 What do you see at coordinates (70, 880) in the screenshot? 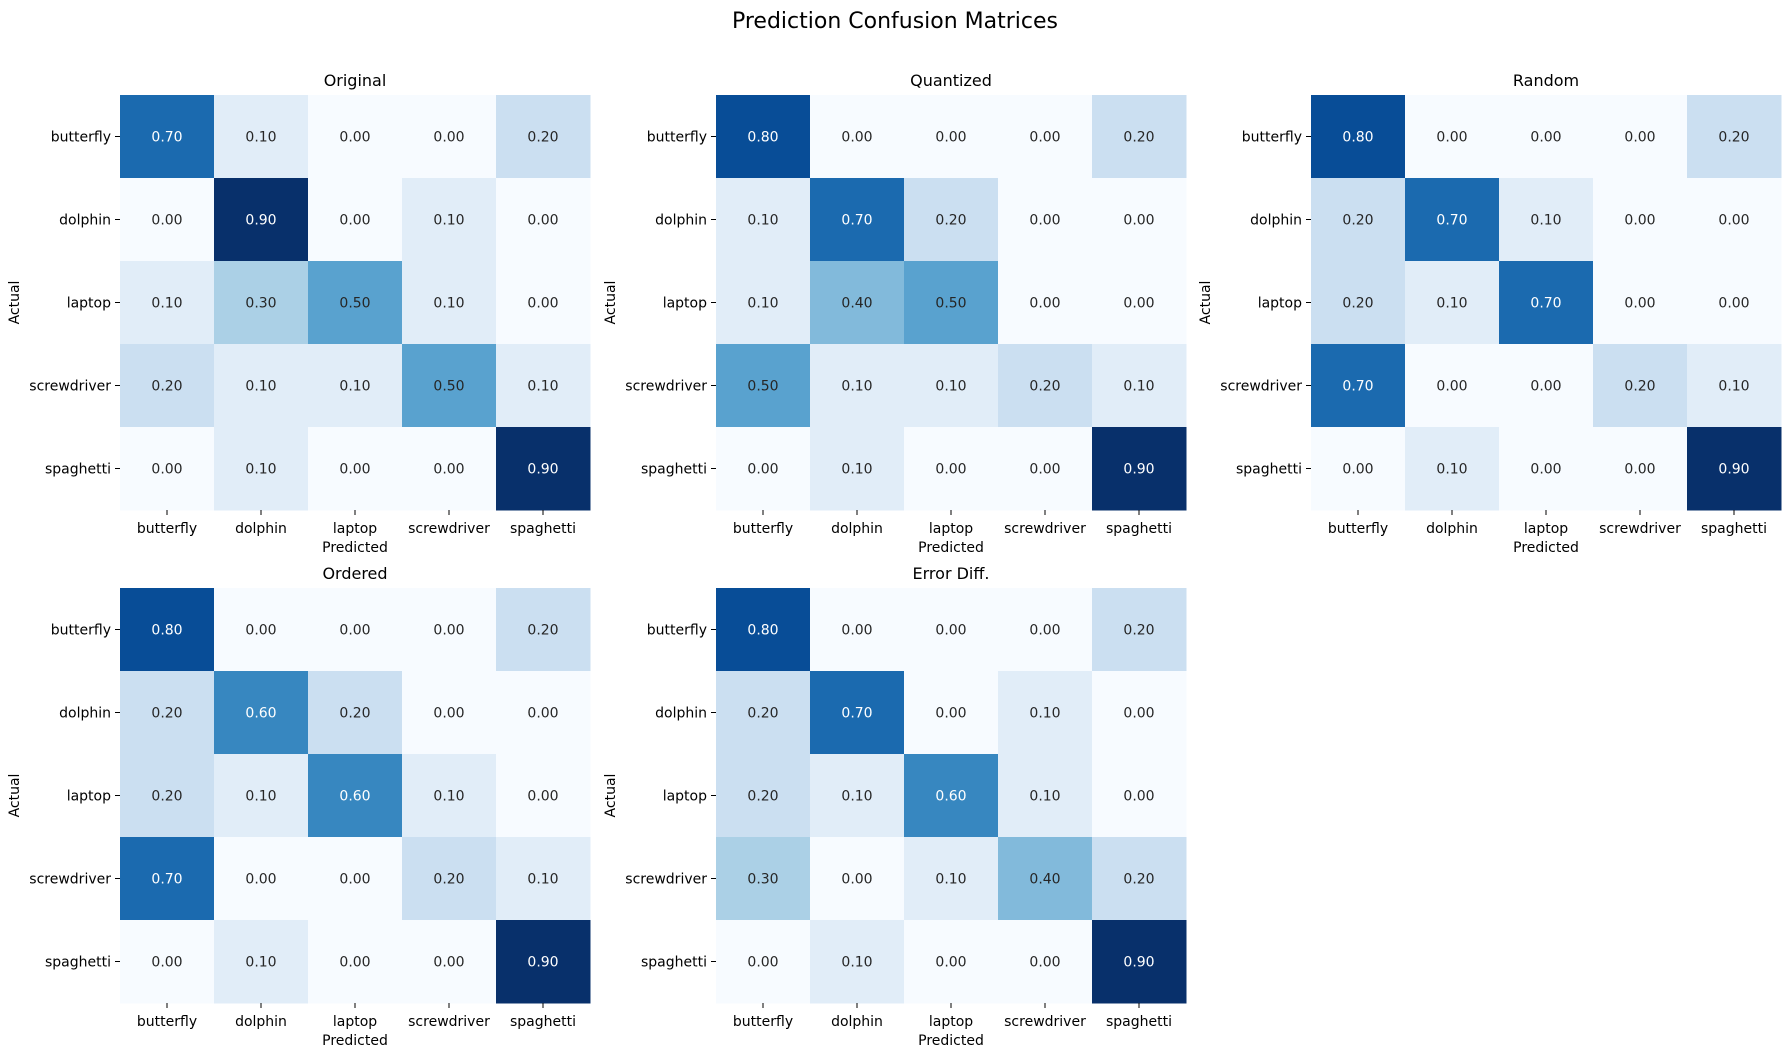
I see `y-tick-label: screwdriver` at bounding box center [70, 880].